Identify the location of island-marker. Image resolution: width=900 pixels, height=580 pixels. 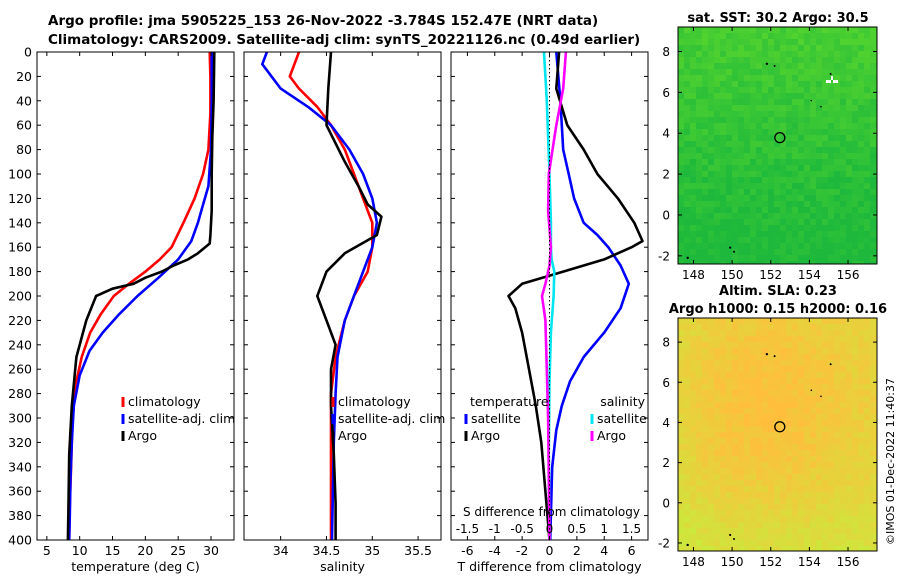
(734, 251).